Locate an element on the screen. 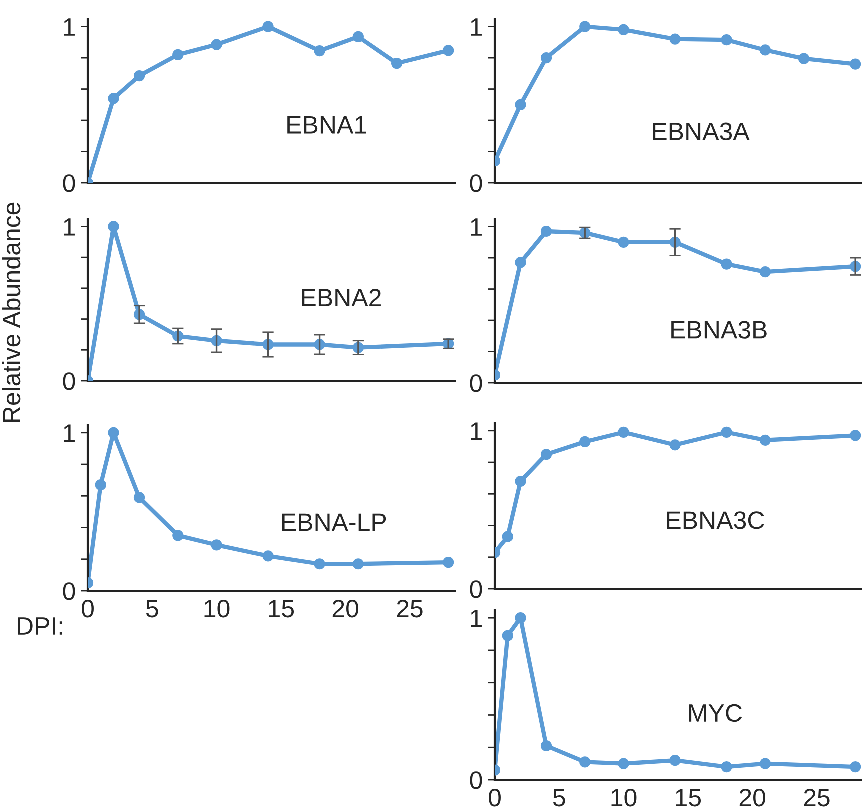  annotation: EBNA3C is located at coordinates (715, 521).